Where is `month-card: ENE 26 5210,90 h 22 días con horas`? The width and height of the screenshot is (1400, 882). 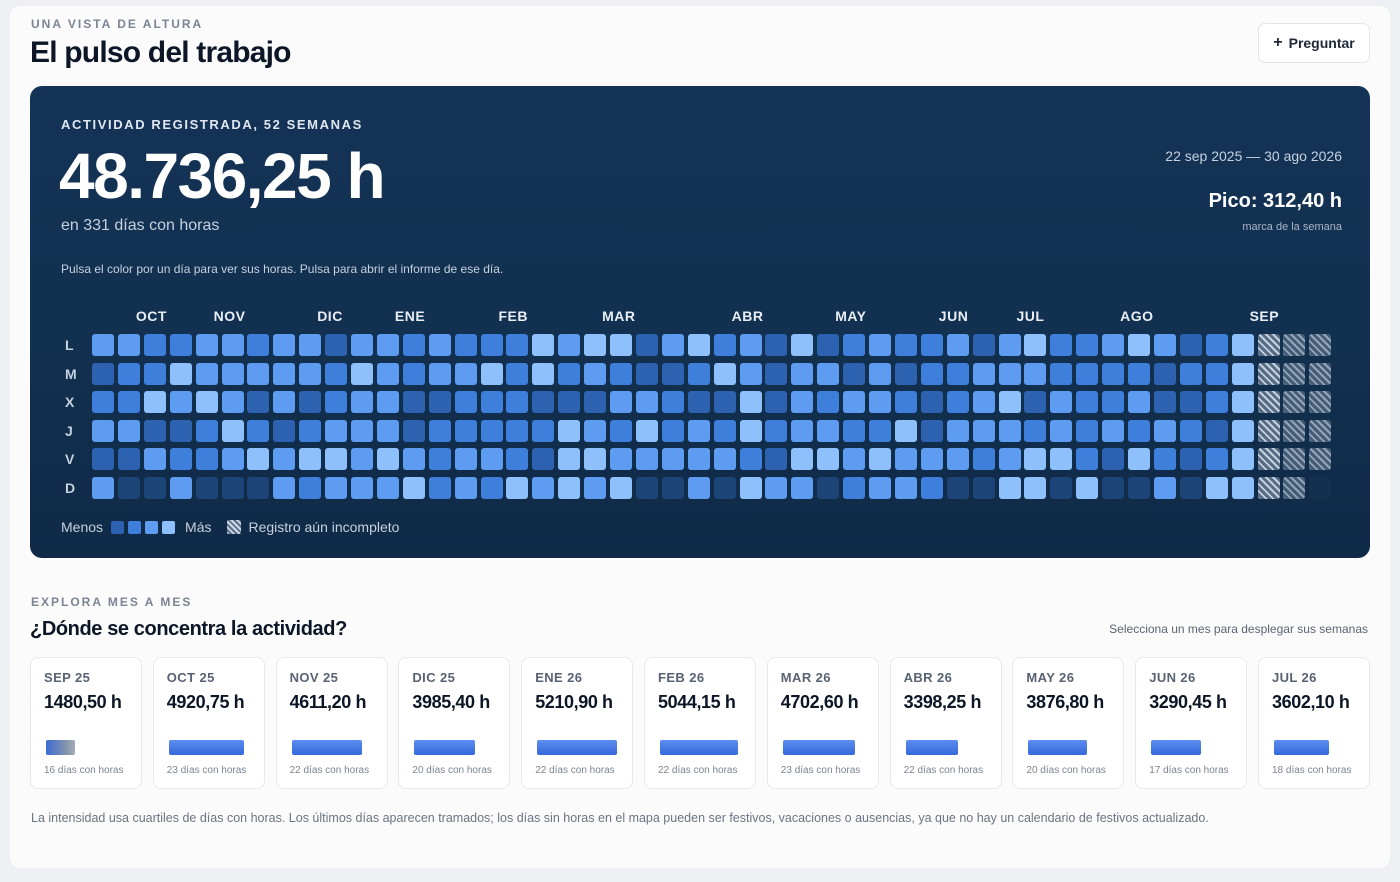 month-card: ENE 26 5210,90 h 22 días con horas is located at coordinates (577, 723).